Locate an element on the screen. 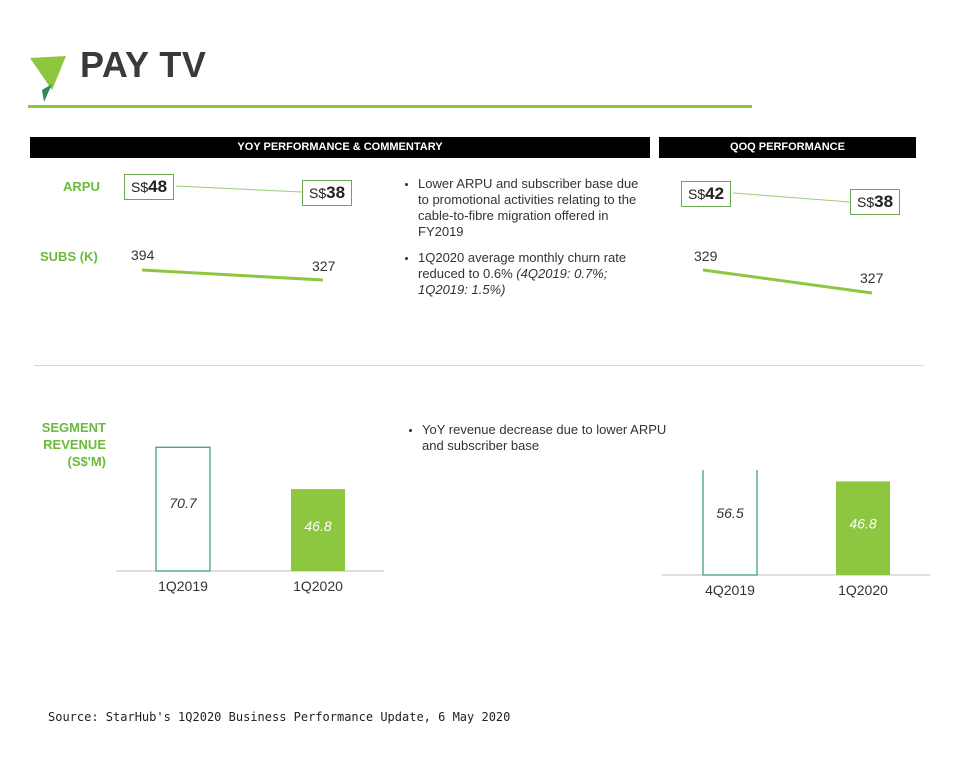  qoq-revenue-bar-chart: 56.5 4Q2019 46.8 1Q2020 is located at coordinates (796, 534).